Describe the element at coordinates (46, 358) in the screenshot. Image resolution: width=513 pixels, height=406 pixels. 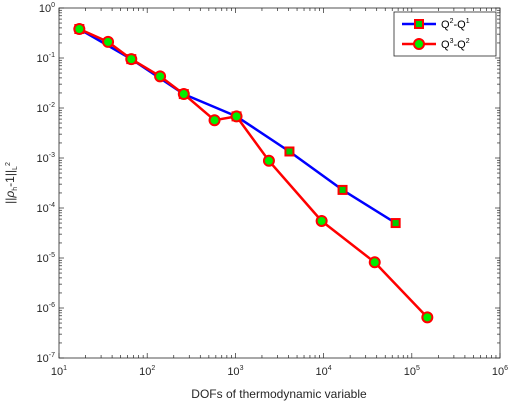
I see `y-tick-label: 10⁻⁷` at that location.